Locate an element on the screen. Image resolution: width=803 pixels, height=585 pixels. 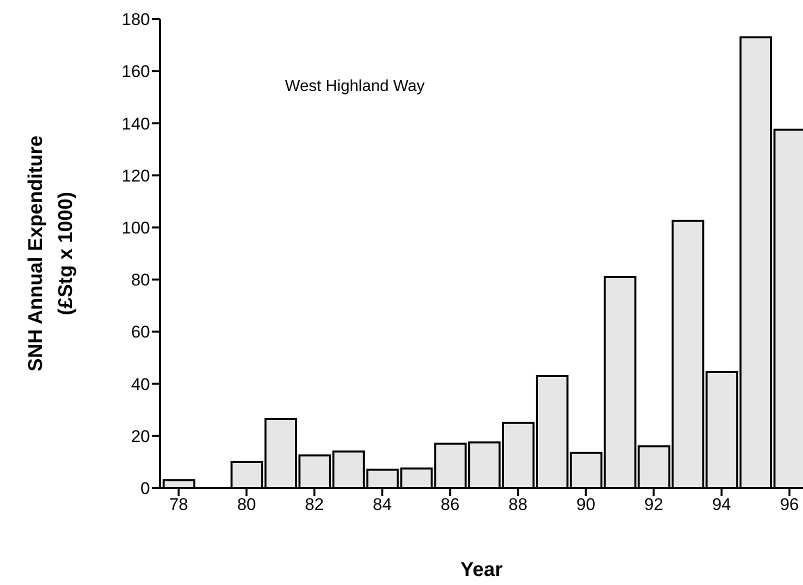
y-tick-label: 80 is located at coordinates (140, 280).